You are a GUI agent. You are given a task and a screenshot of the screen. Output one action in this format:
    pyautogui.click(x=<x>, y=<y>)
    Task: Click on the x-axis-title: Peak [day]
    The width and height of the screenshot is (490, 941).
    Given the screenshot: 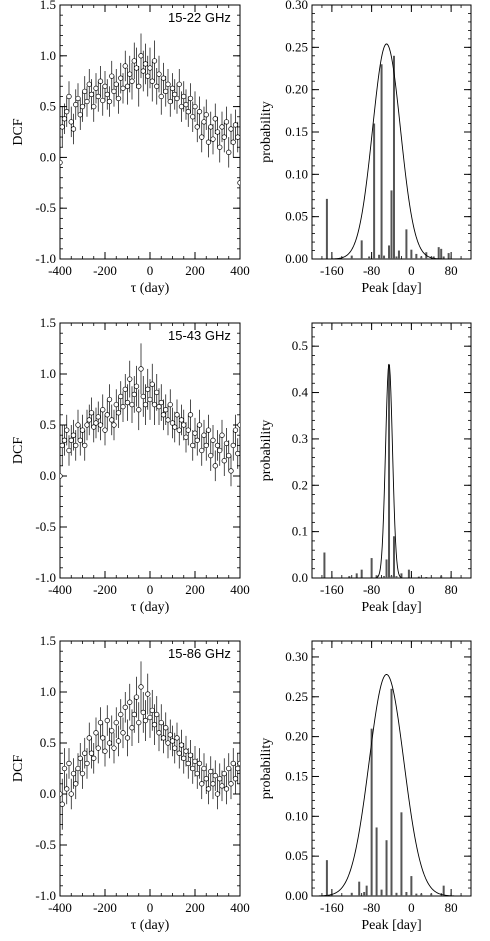 What is the action you would take?
    pyautogui.click(x=391, y=607)
    